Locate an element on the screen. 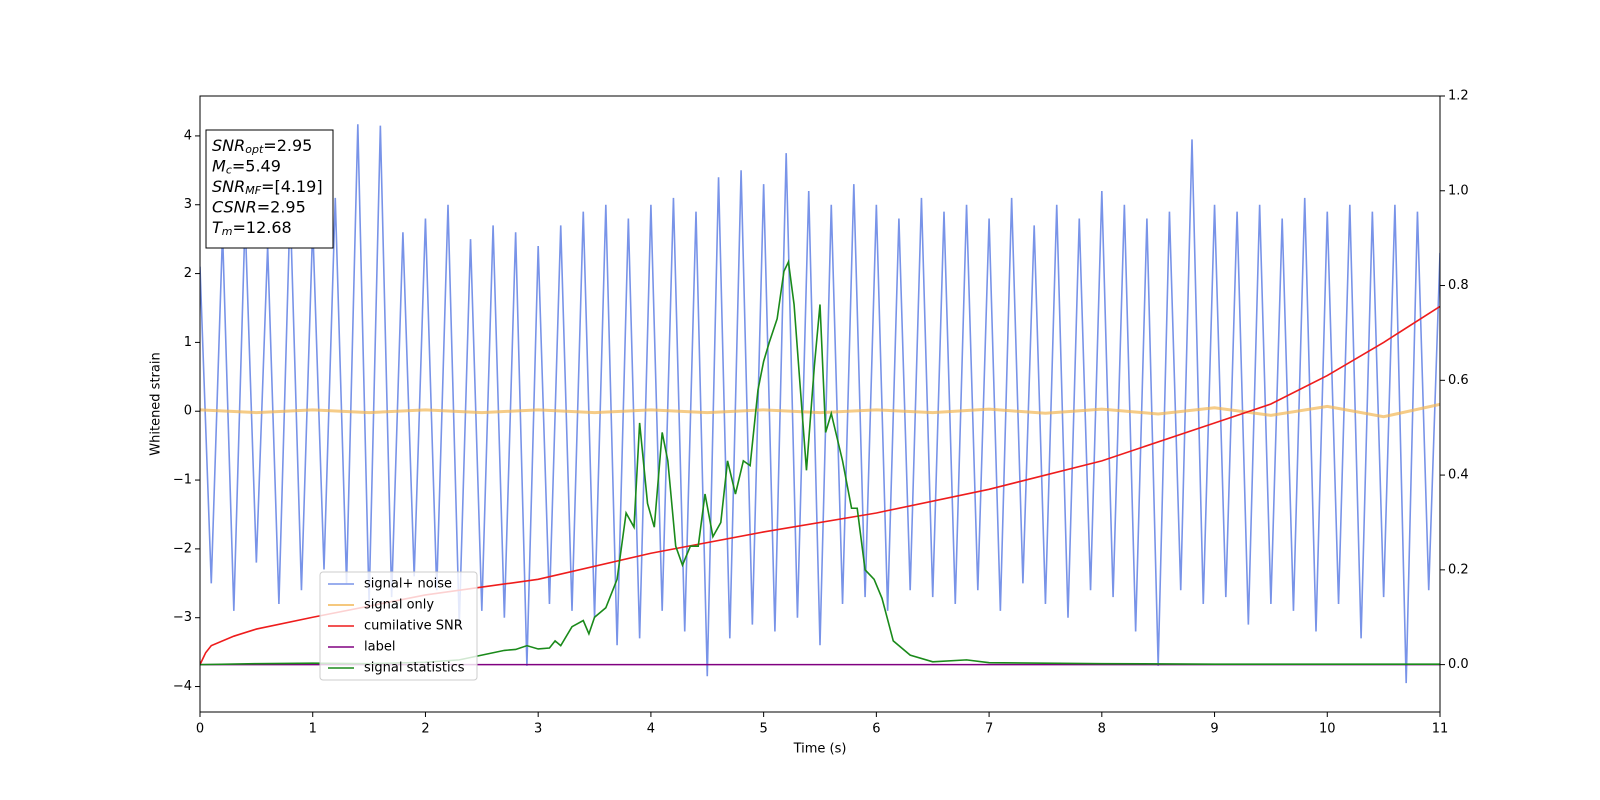 The width and height of the screenshot is (1600, 800). x-tick-label: 5 is located at coordinates (763, 729).